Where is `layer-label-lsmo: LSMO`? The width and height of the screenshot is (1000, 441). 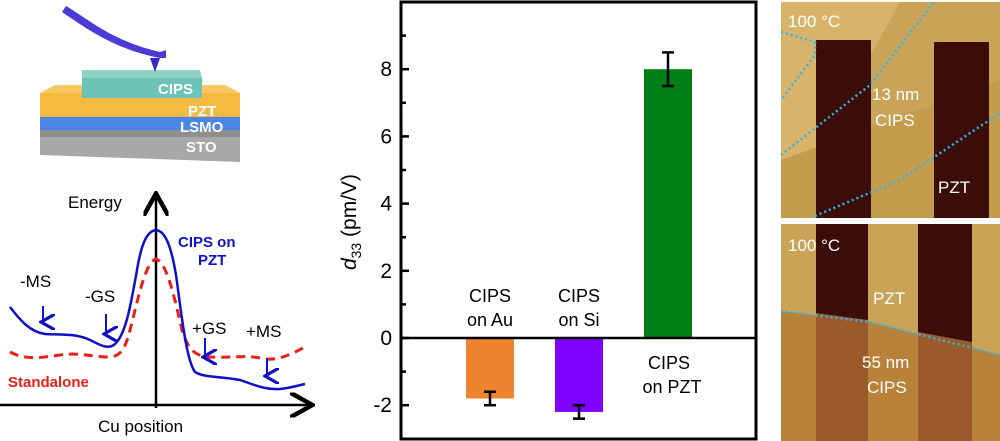
layer-label-lsmo: LSMO is located at coordinates (202, 127).